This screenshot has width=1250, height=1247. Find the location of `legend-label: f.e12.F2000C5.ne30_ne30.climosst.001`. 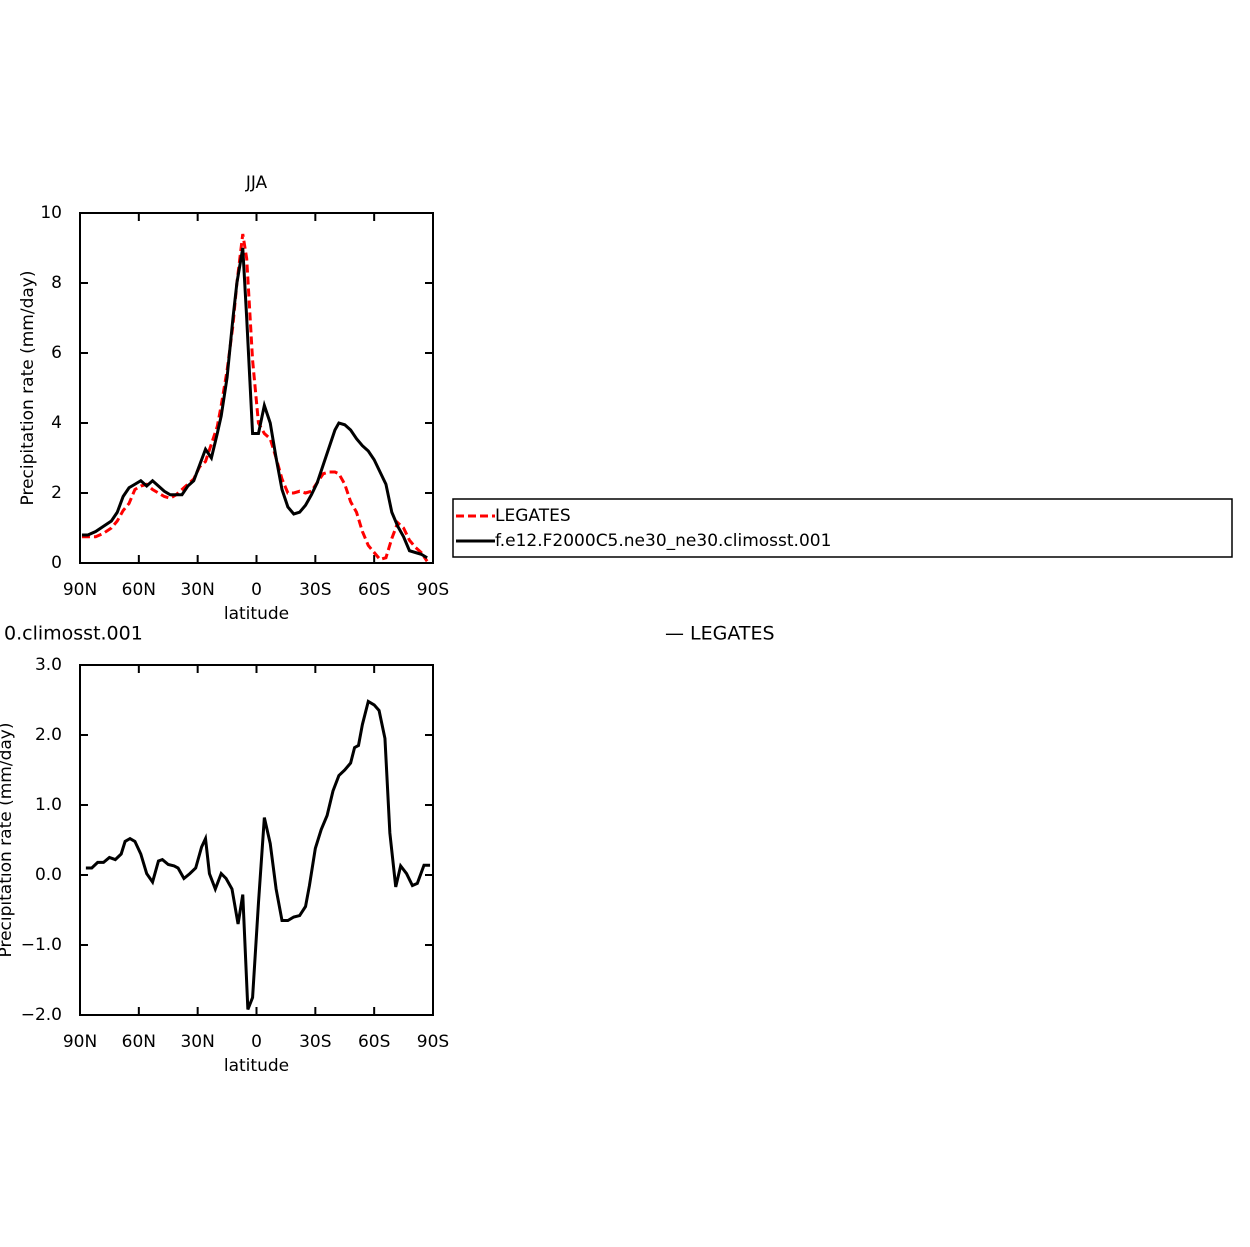

legend-label: f.e12.F2000C5.ne30_ne30.climosst.001 is located at coordinates (663, 541).